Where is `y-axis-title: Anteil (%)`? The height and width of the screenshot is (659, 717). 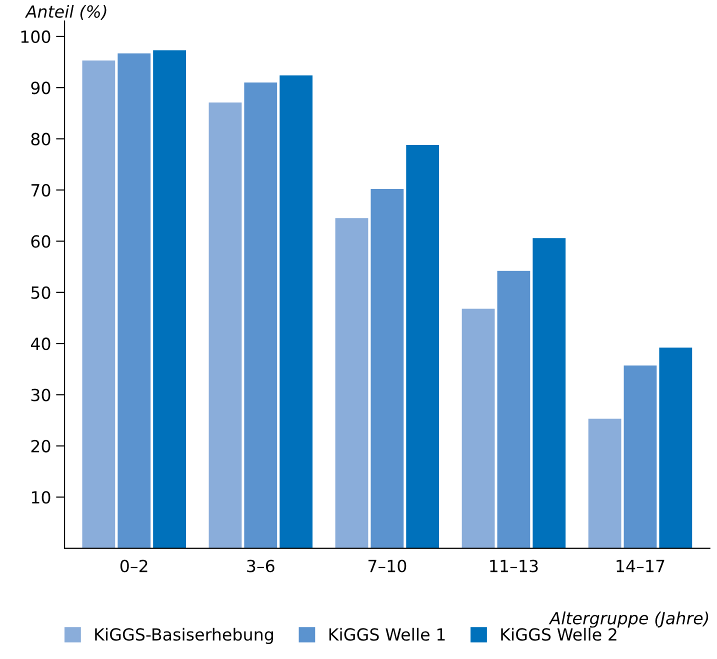 y-axis-title: Anteil (%) is located at coordinates (65, 12).